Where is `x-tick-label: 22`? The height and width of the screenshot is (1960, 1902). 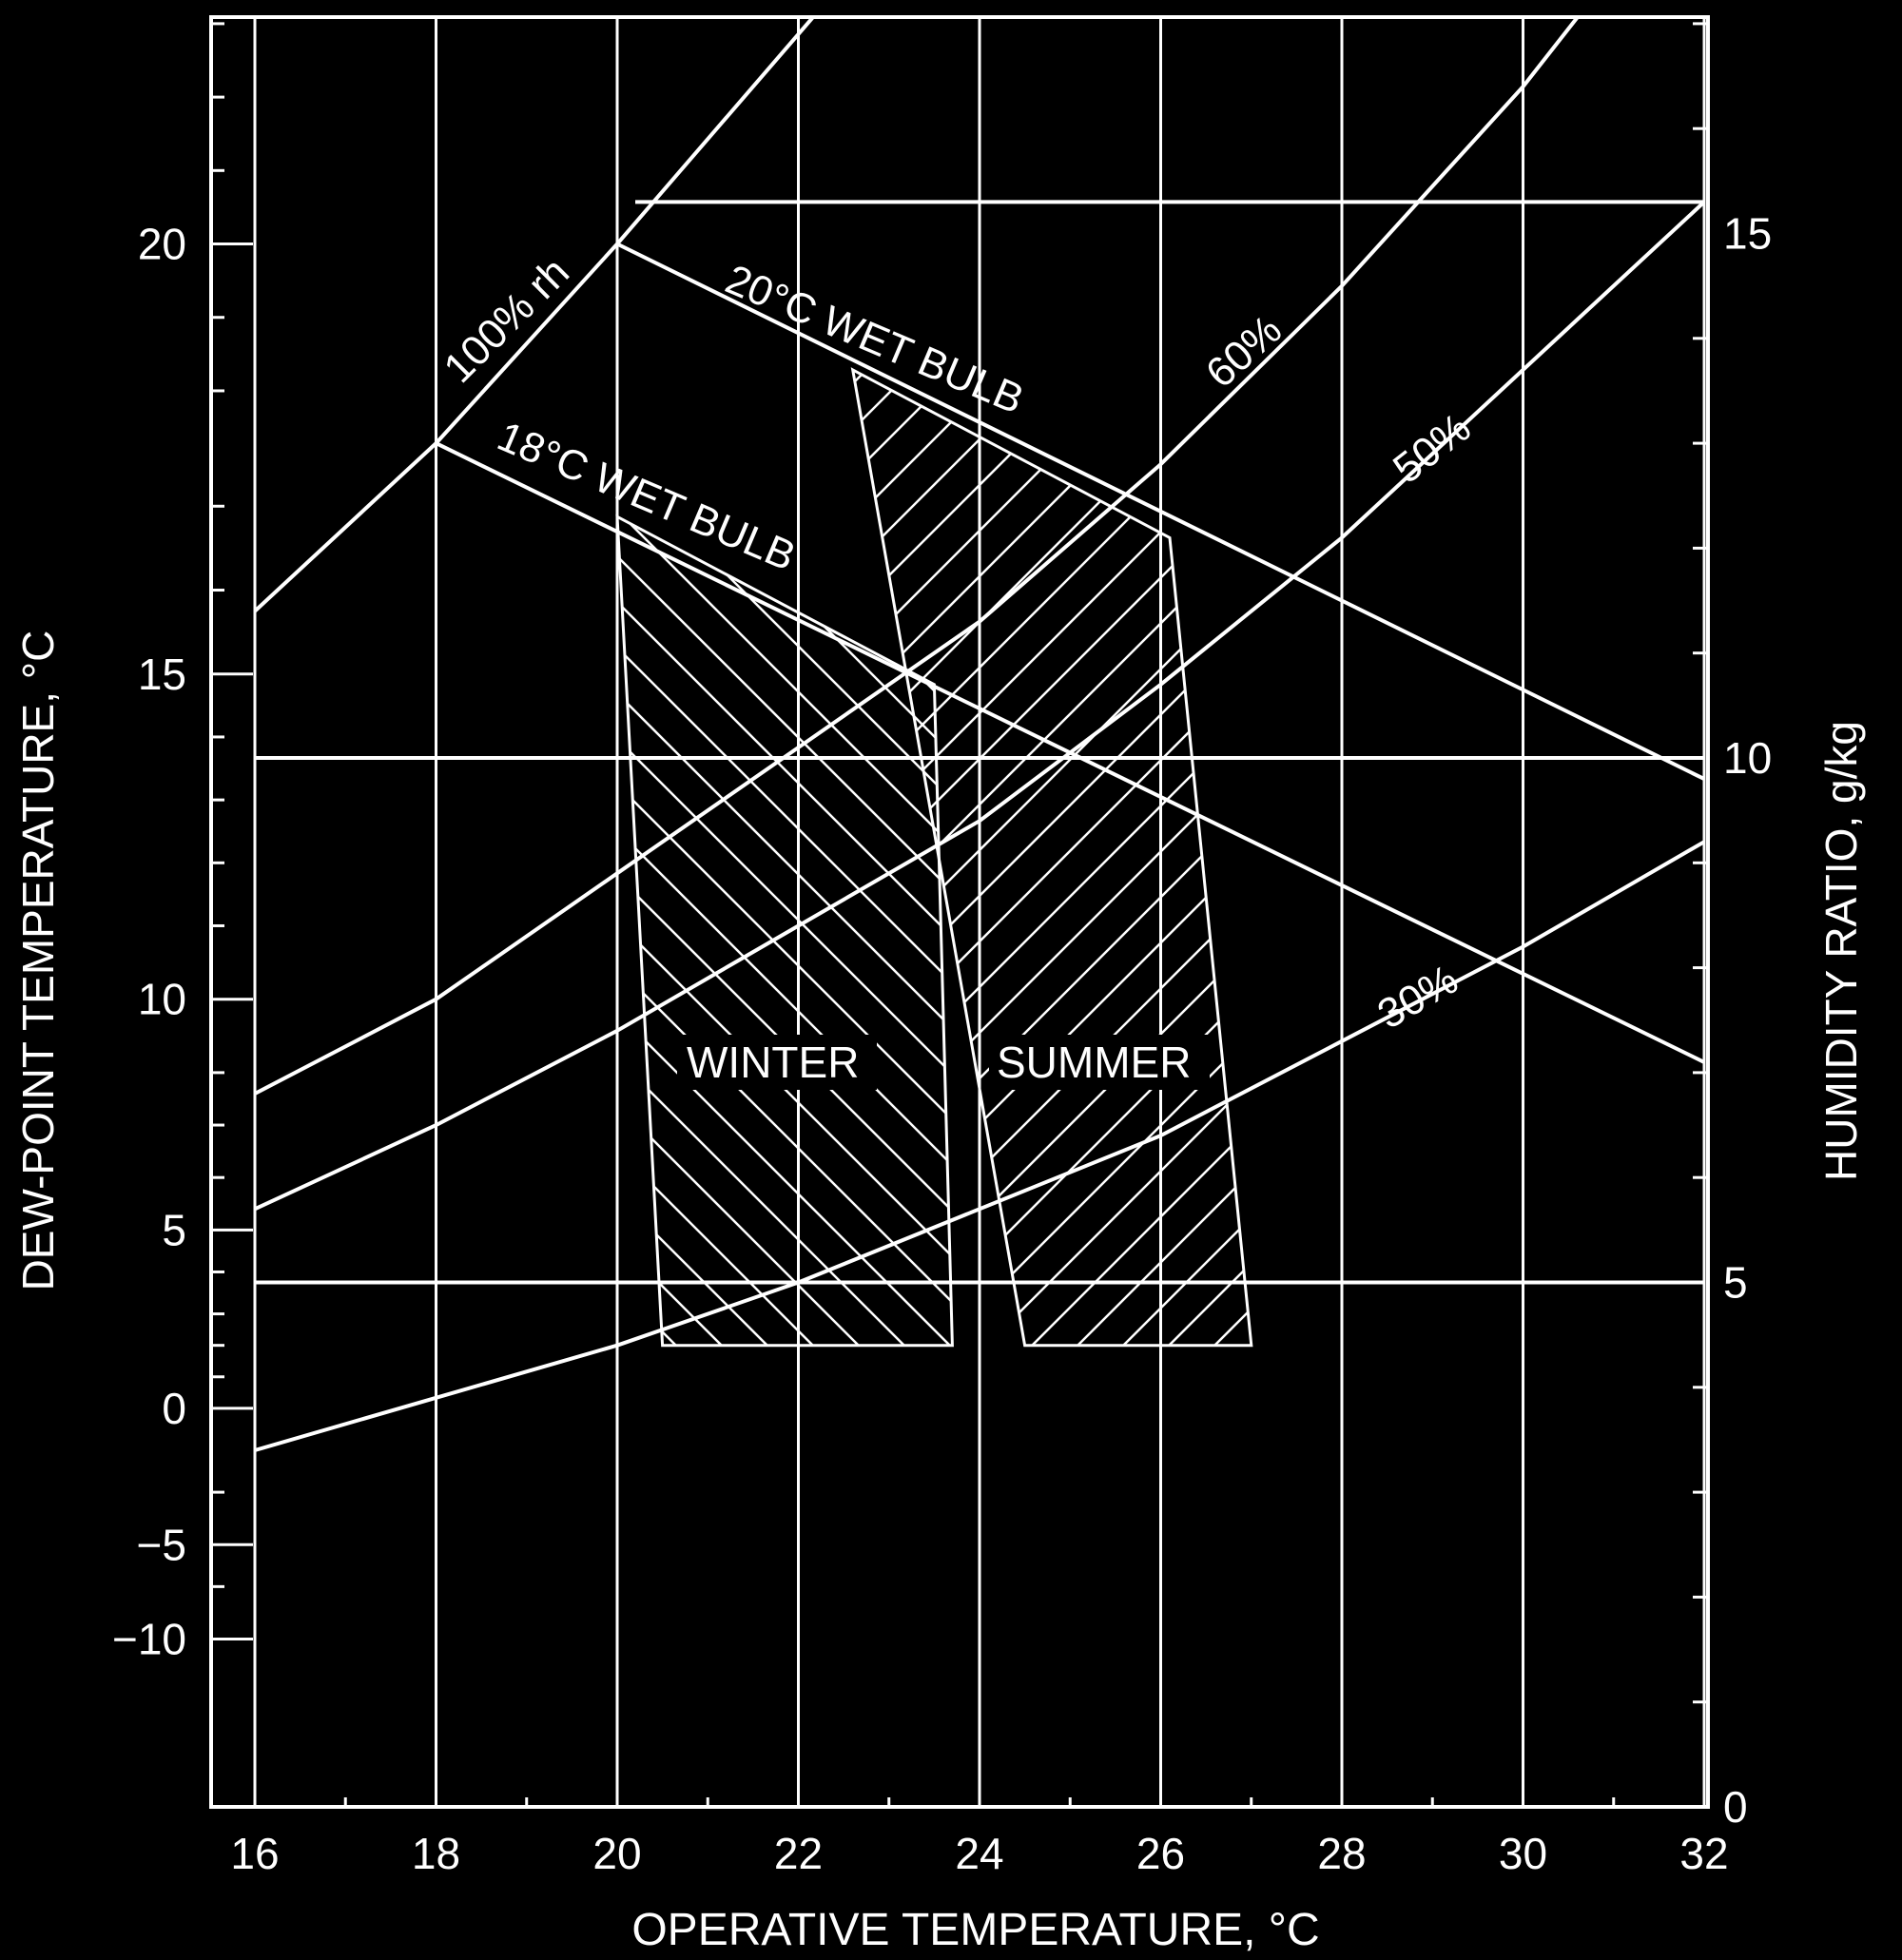 x-tick-label: 22 is located at coordinates (798, 1854).